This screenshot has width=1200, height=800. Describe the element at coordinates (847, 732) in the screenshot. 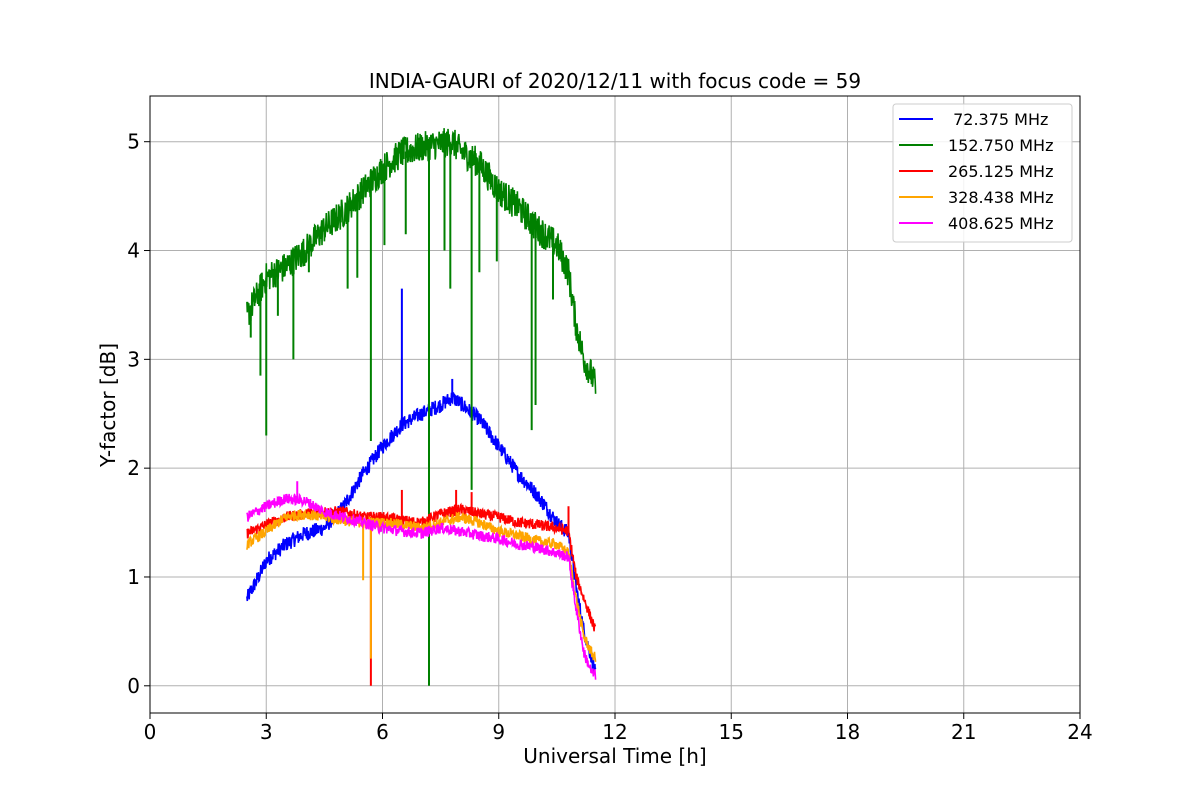

I see `x-tick-label: 18` at that location.